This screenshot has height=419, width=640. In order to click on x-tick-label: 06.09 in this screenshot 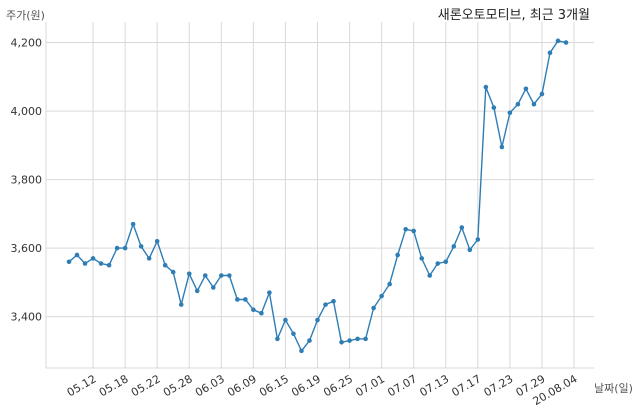, I will do `click(242, 385)`.